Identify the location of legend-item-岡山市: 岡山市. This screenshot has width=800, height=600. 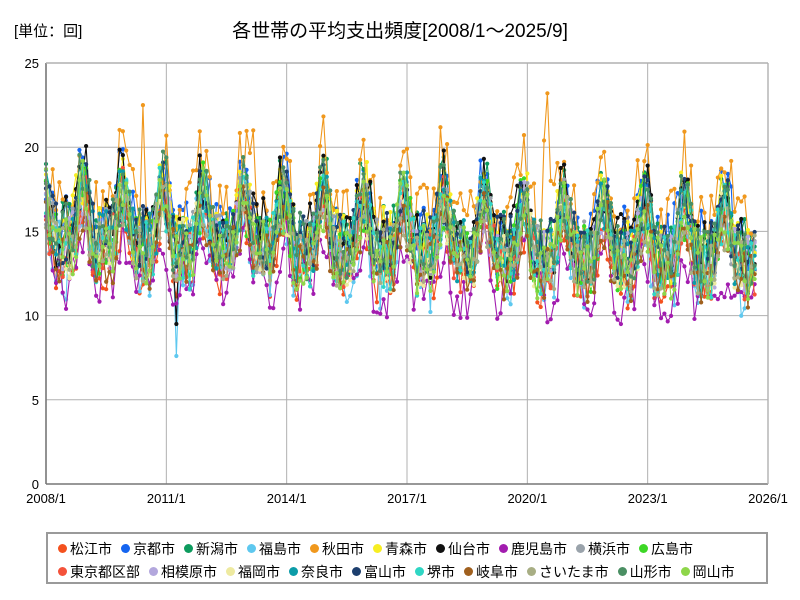
(707, 571).